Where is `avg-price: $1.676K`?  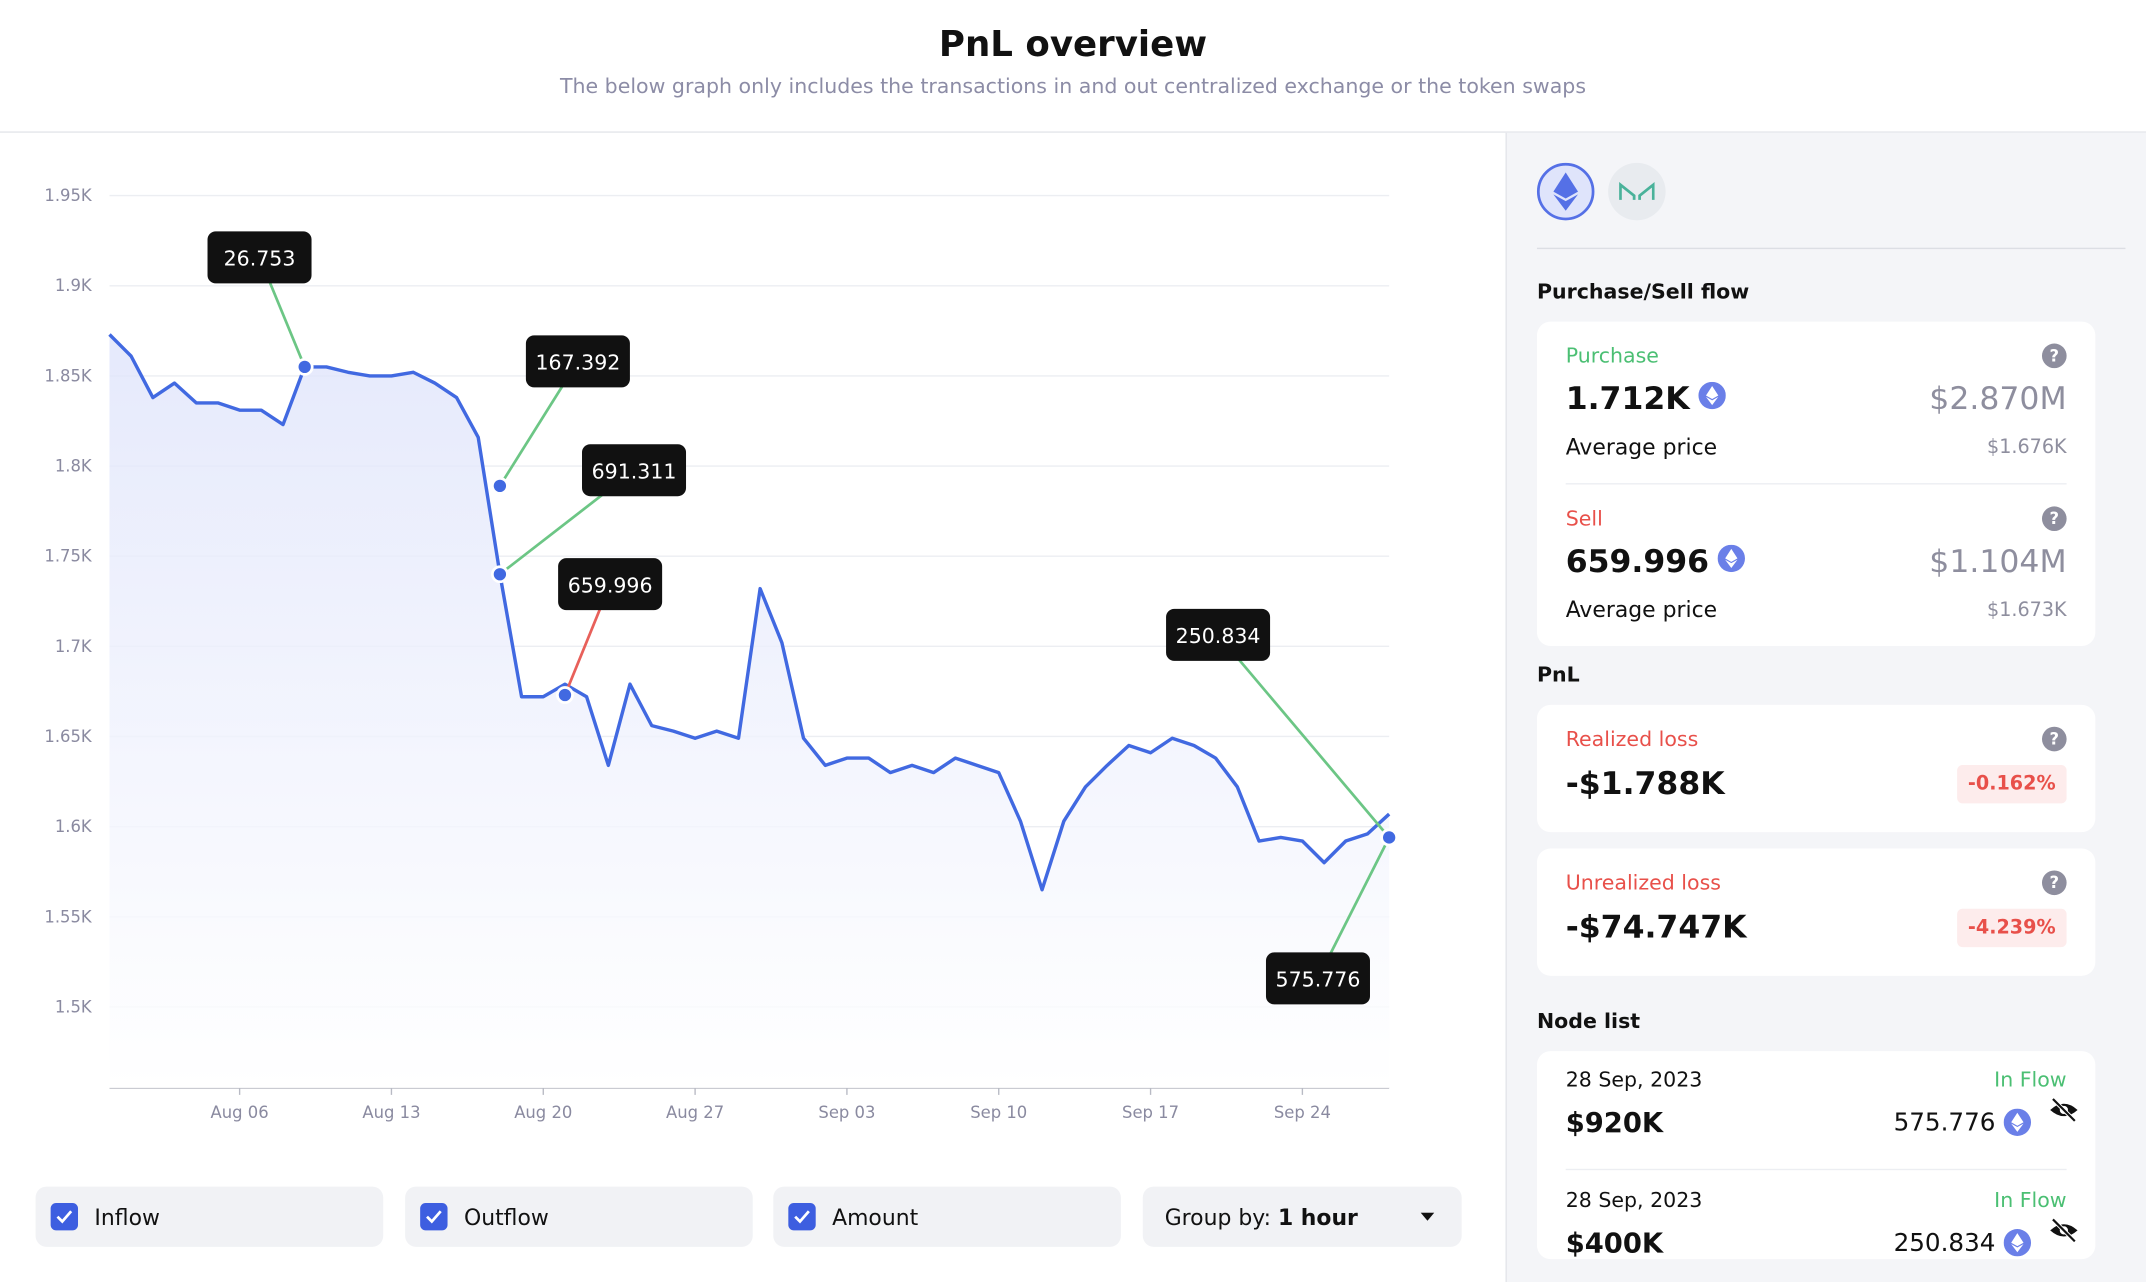
avg-price: $1.676K is located at coordinates (2027, 446).